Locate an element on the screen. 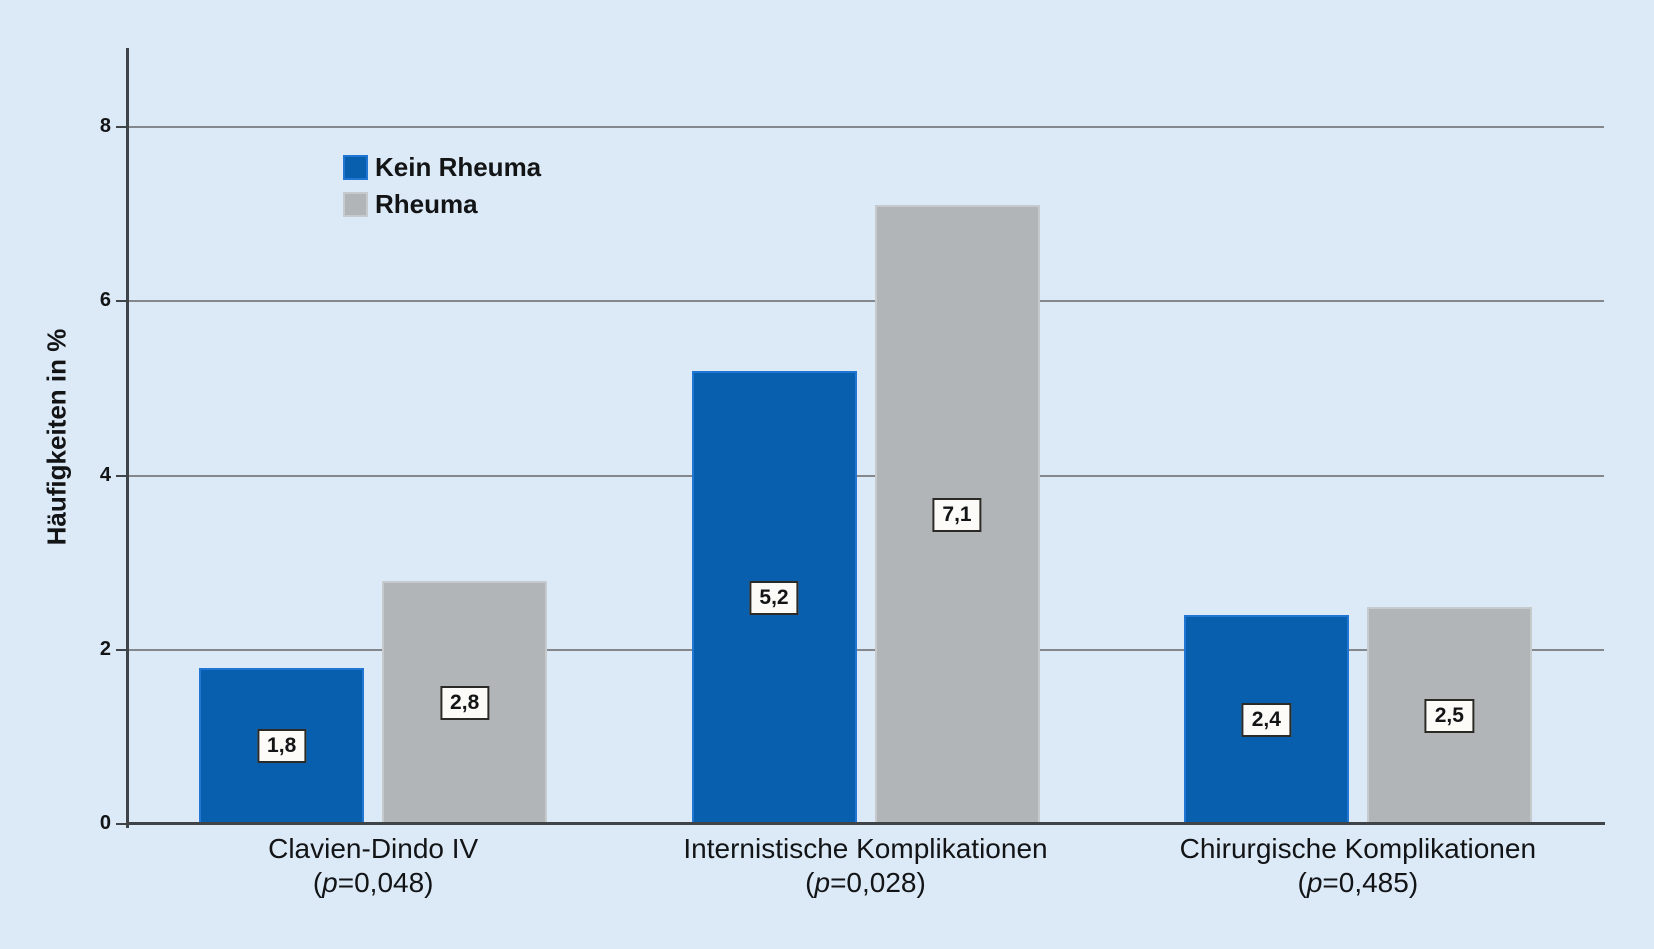  bar-kein-rheuma: 5,2 is located at coordinates (774, 598).